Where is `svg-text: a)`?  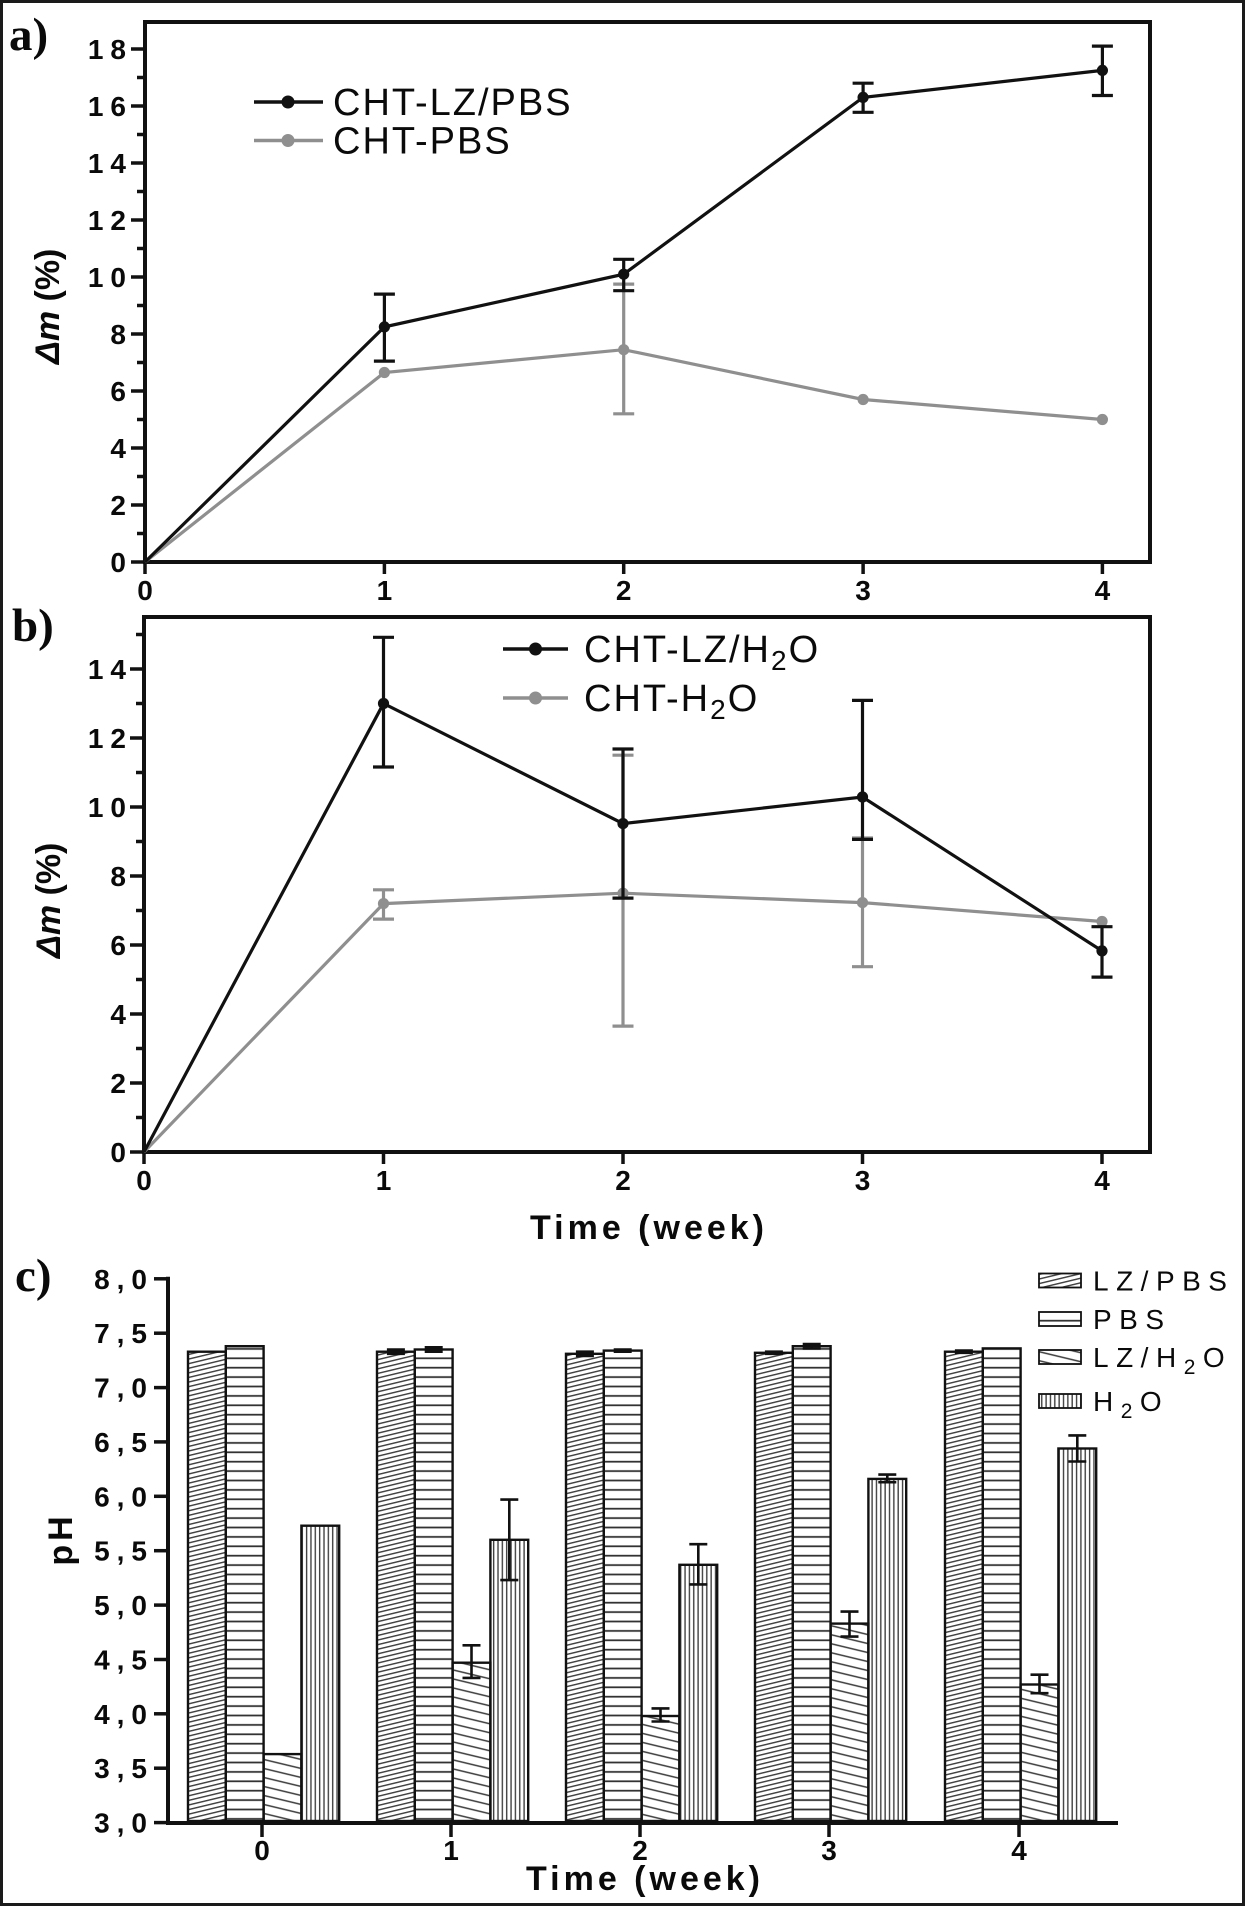
svg-text: a) is located at coordinates (28, 35).